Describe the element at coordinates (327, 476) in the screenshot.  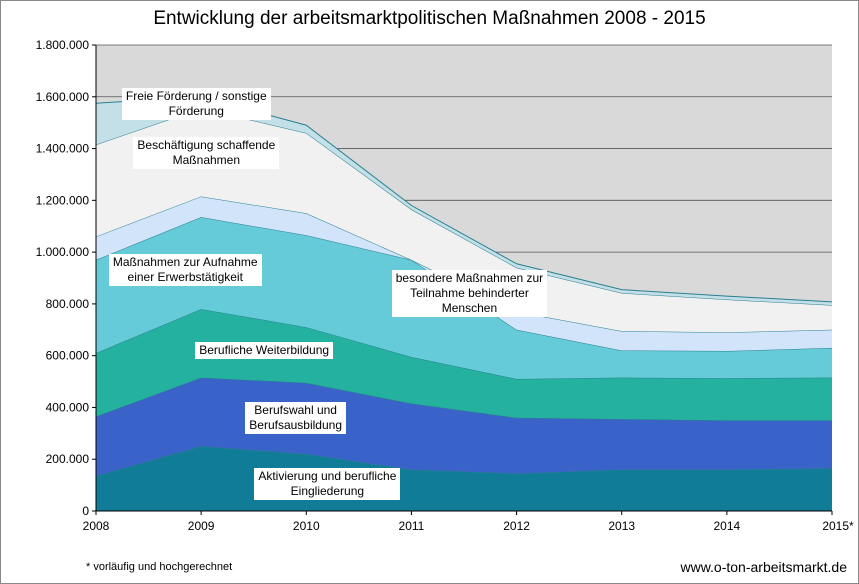
I see `series-label-line: Aktivierung und berufliche` at that location.